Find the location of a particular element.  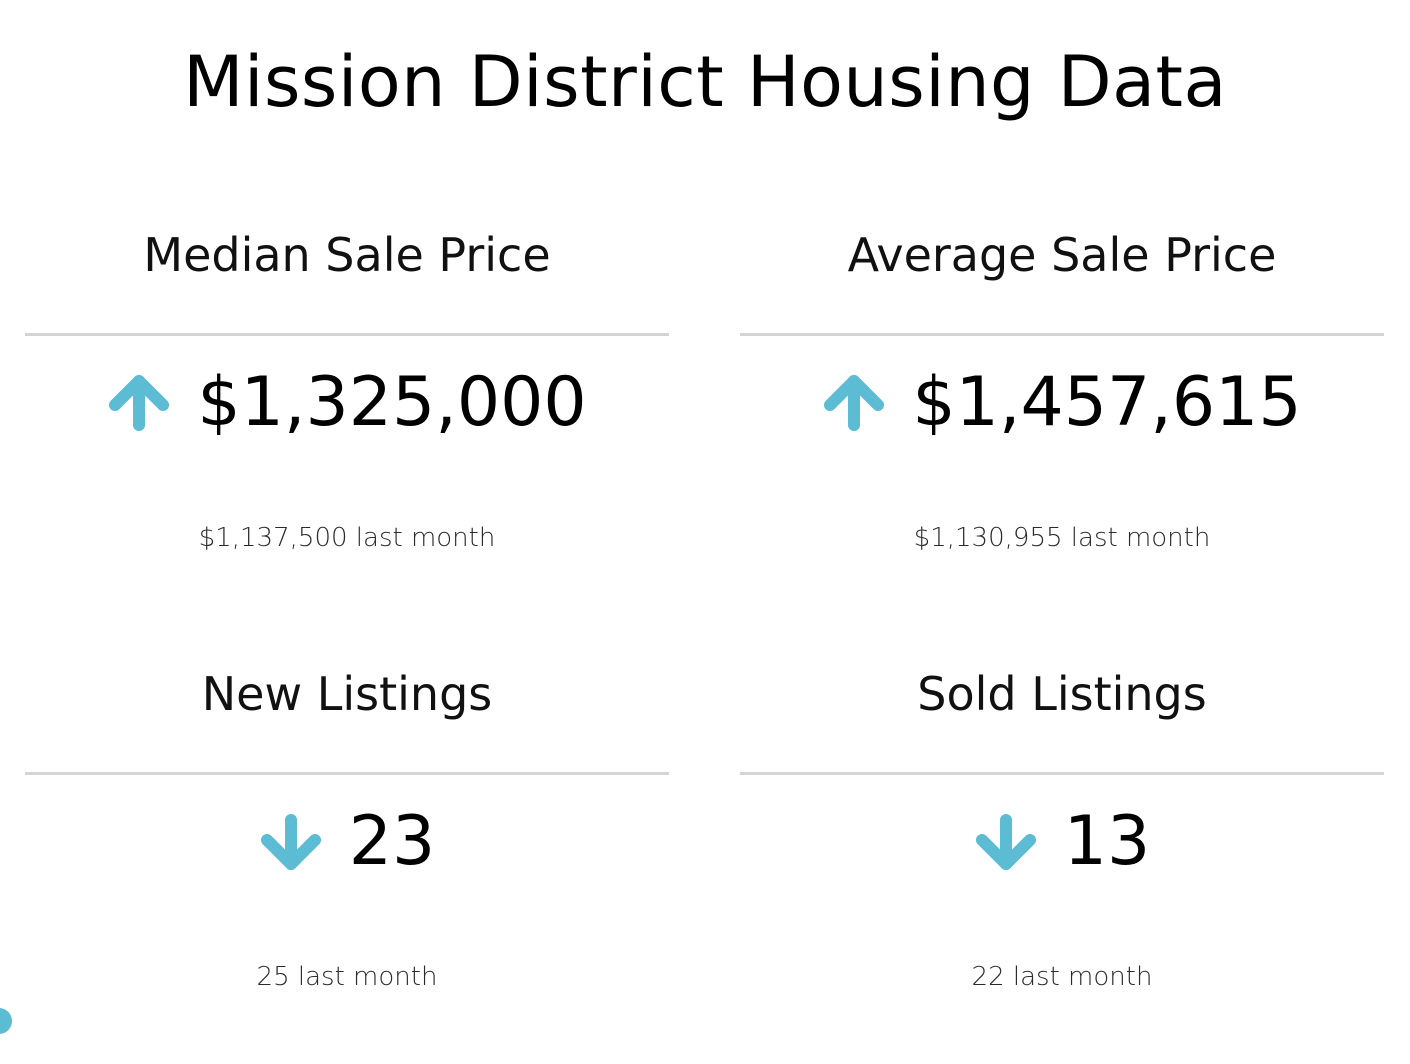

card-previous-value: 22 last month is located at coordinates (1062, 977).